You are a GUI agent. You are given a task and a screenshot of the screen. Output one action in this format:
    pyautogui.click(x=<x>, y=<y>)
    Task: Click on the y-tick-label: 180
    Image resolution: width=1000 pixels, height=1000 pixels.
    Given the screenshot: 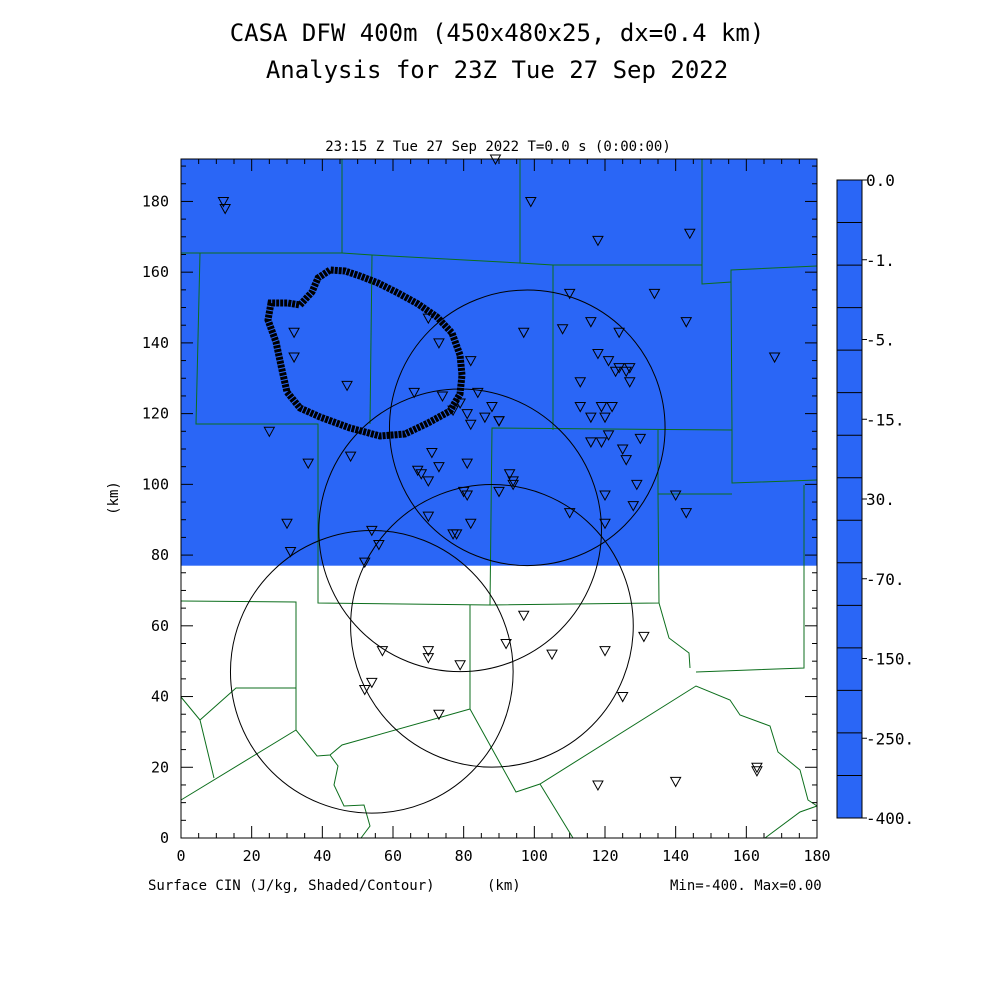 What is the action you would take?
    pyautogui.click(x=155, y=201)
    